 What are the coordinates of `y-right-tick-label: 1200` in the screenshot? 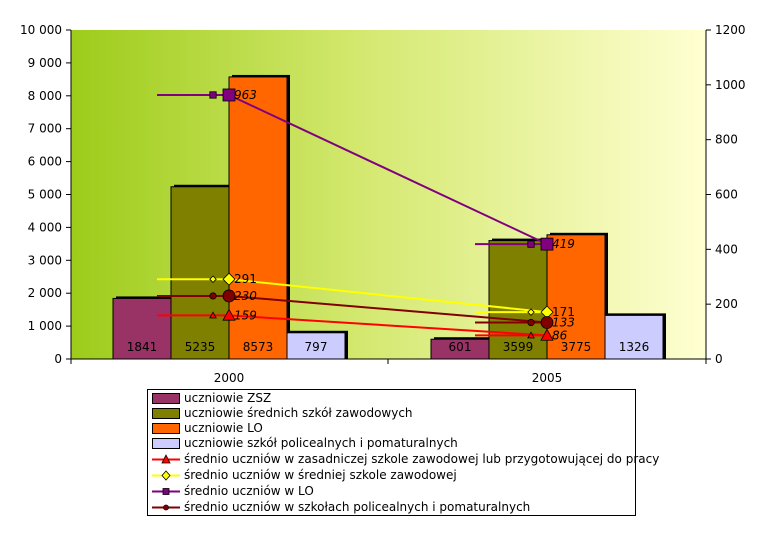 It's located at (730, 30).